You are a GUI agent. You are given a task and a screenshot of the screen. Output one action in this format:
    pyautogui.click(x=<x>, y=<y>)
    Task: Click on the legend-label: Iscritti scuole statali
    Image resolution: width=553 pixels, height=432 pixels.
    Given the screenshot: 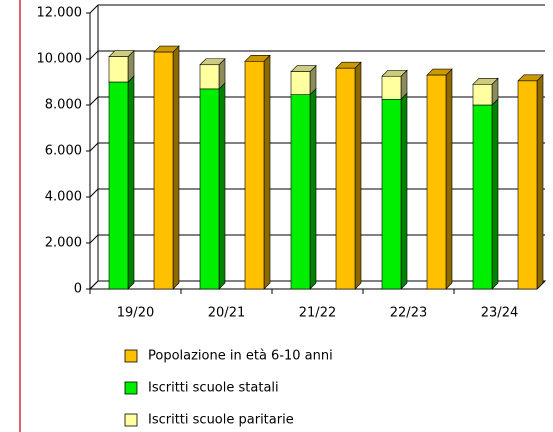 What is the action you would take?
    pyautogui.click(x=213, y=388)
    